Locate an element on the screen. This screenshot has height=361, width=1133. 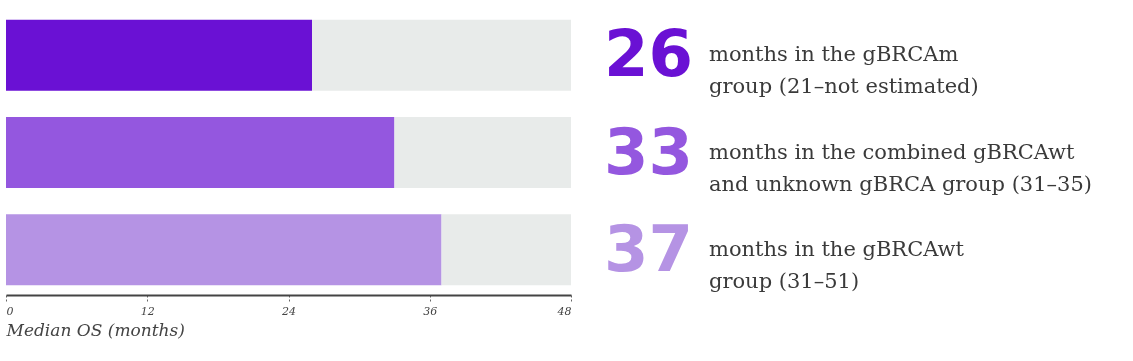
text: months in the gBRCAm group (21–not estimated) is located at coordinates (844, 70).